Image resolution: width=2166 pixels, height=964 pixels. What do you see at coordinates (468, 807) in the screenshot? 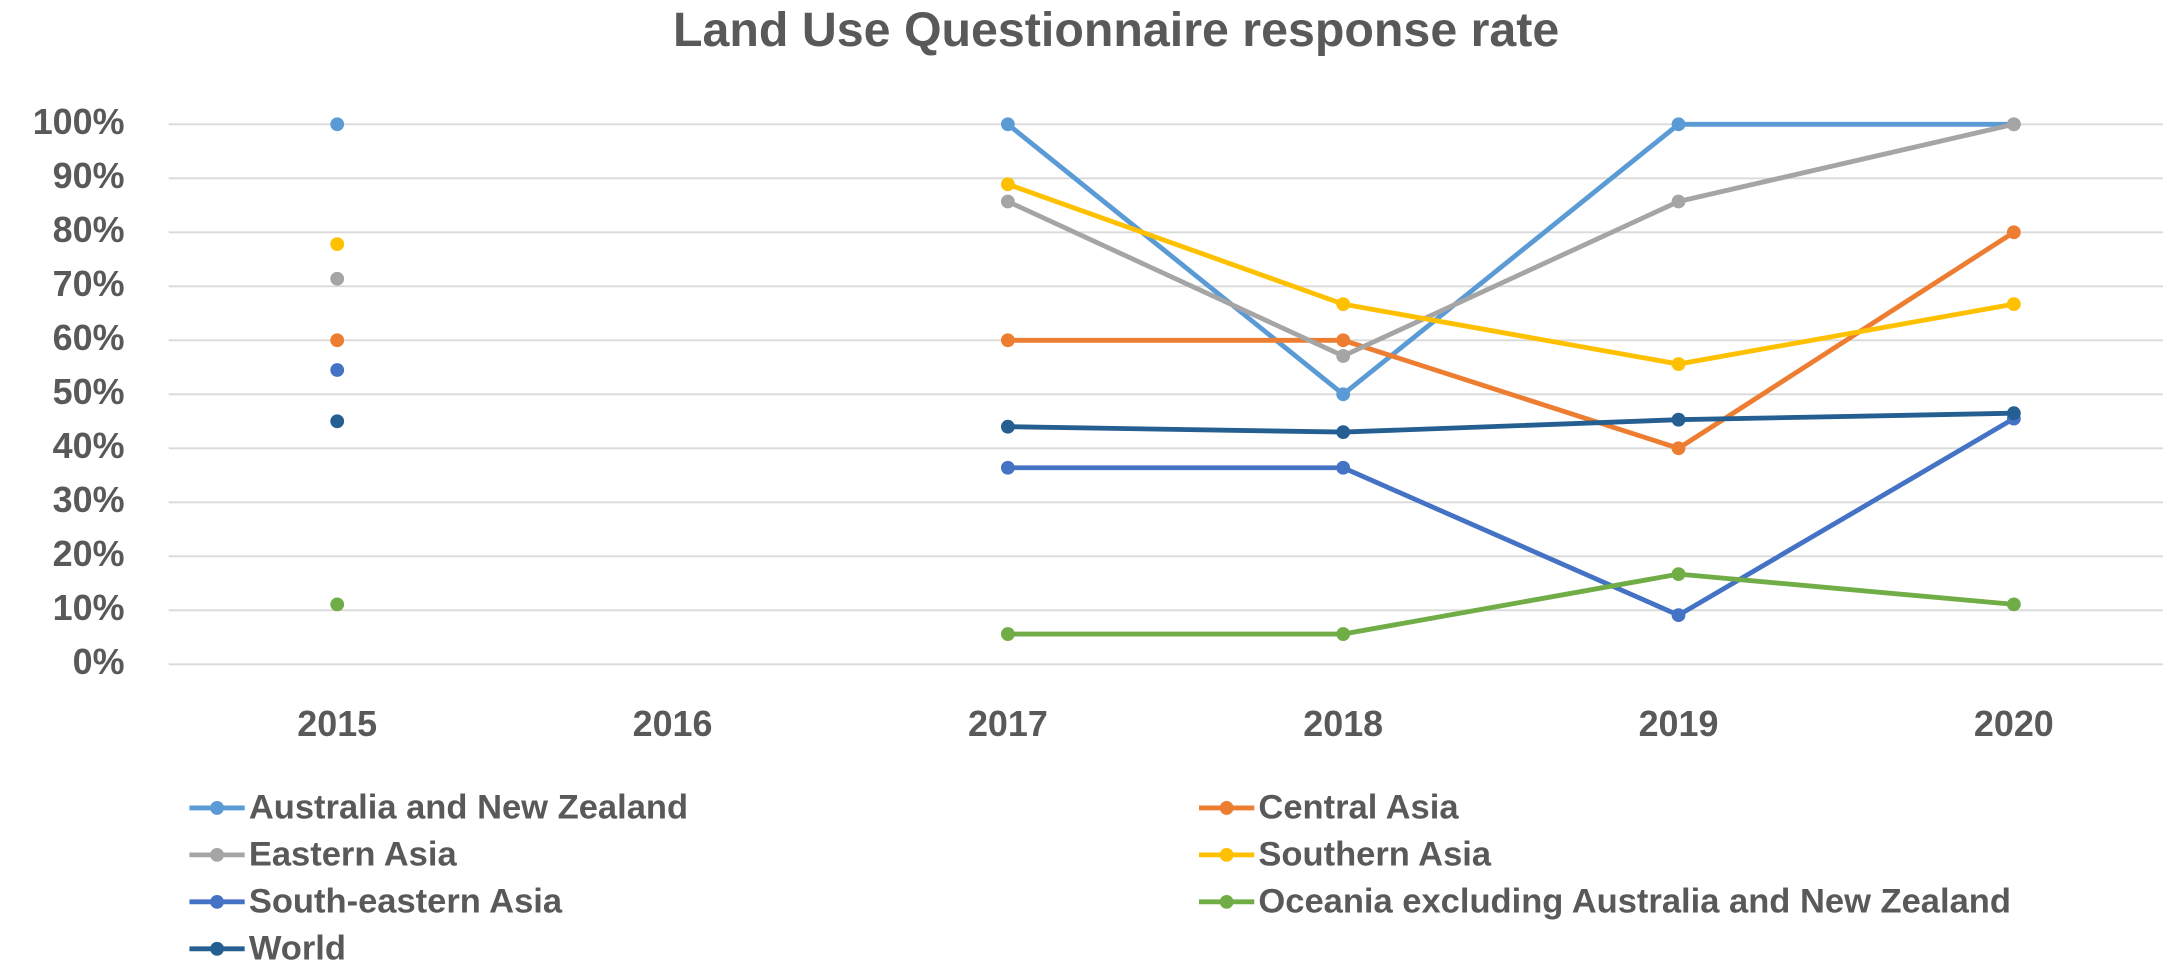
I see `legend-label: Australia and New Zealand` at bounding box center [468, 807].